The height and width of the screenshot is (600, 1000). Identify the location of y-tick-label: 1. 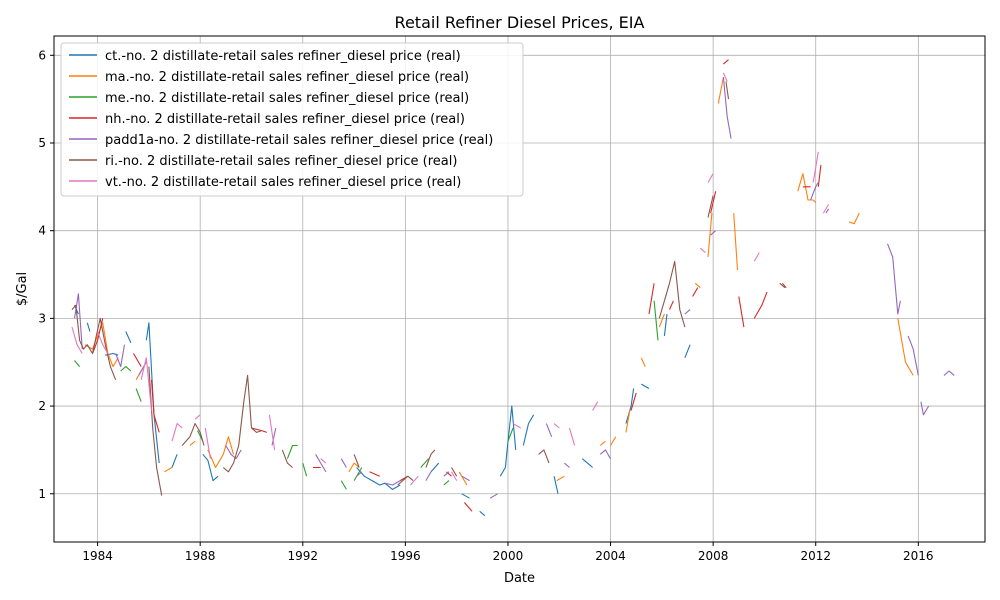
(42, 494).